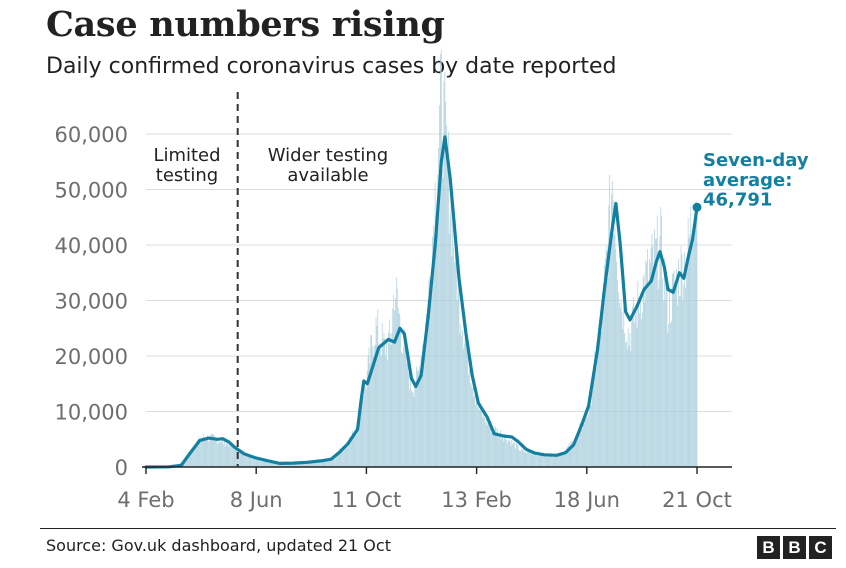 The image size is (846, 568). What do you see at coordinates (187, 175) in the screenshot?
I see `limited-testing-label: testing` at bounding box center [187, 175].